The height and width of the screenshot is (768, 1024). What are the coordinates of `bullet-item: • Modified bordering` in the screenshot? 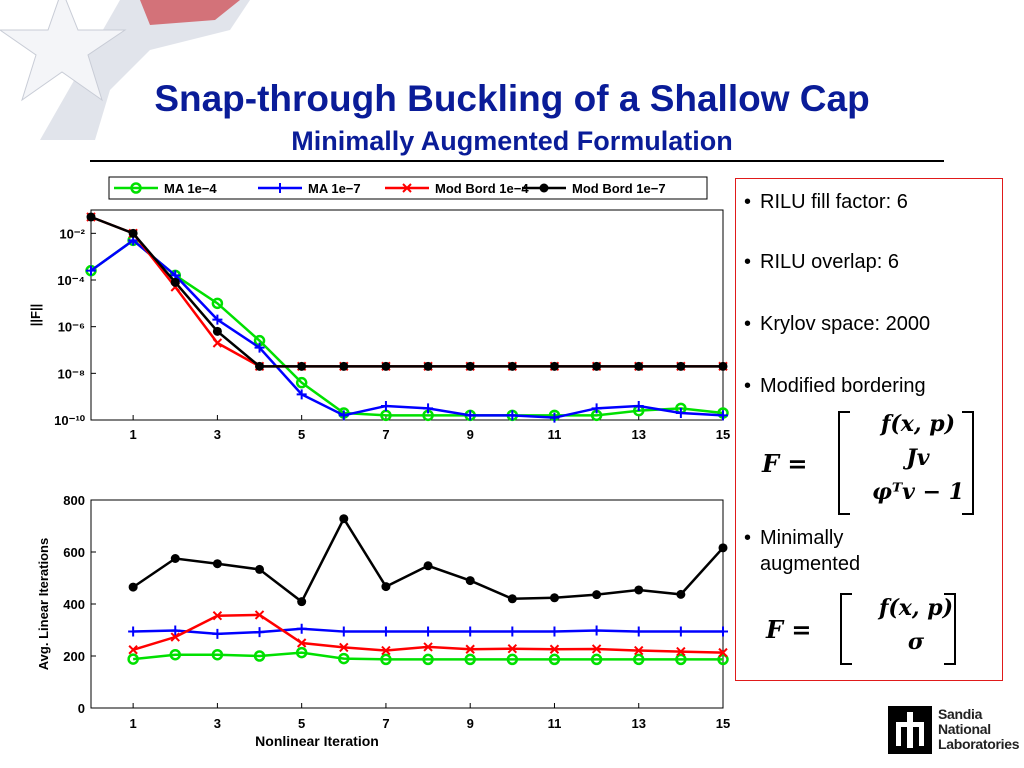 It's located at (835, 386).